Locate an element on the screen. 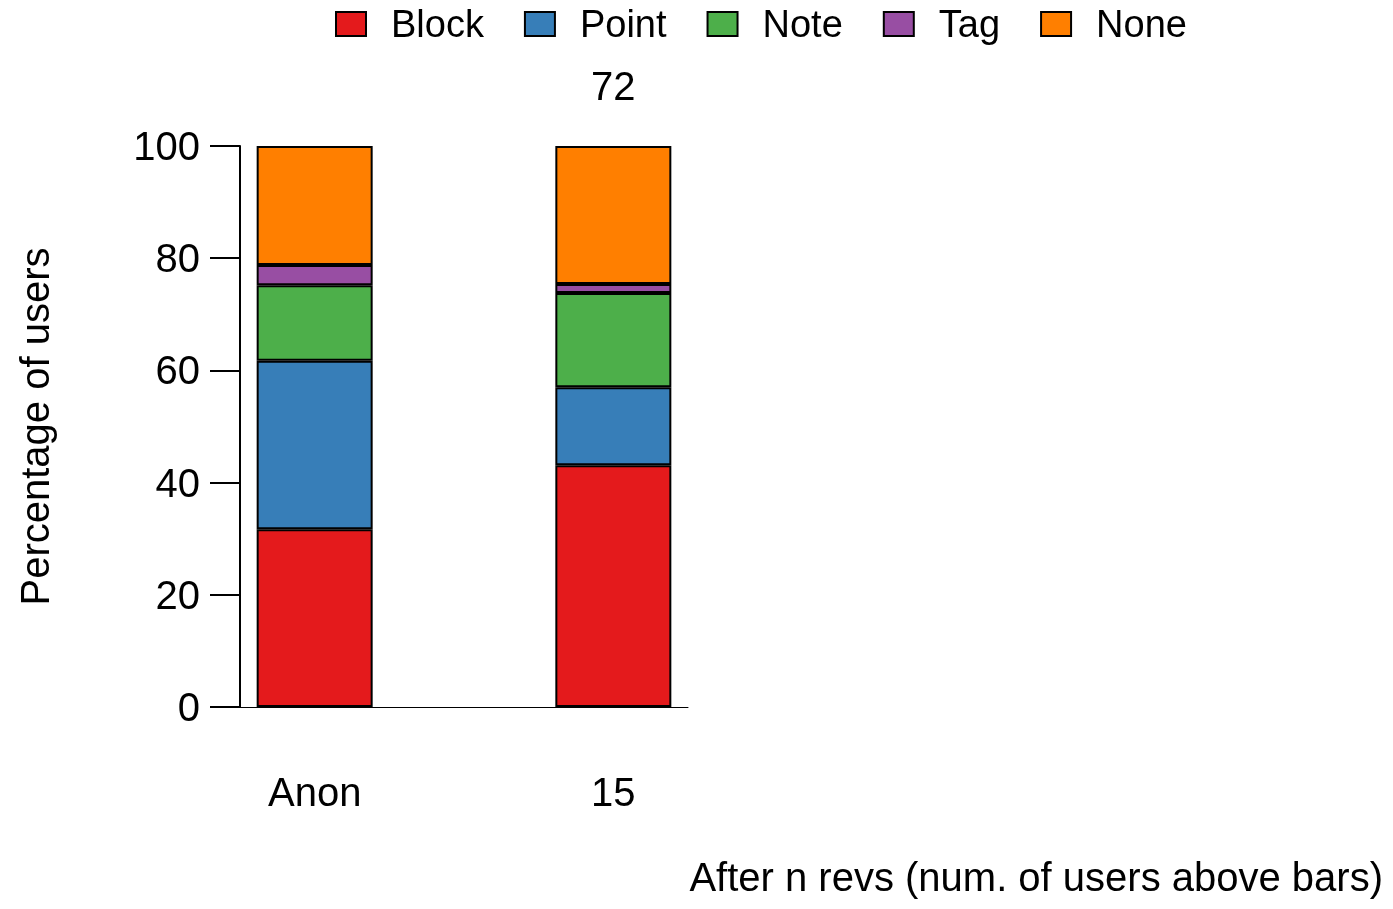  y-tick-label: 40 is located at coordinates (177, 482).